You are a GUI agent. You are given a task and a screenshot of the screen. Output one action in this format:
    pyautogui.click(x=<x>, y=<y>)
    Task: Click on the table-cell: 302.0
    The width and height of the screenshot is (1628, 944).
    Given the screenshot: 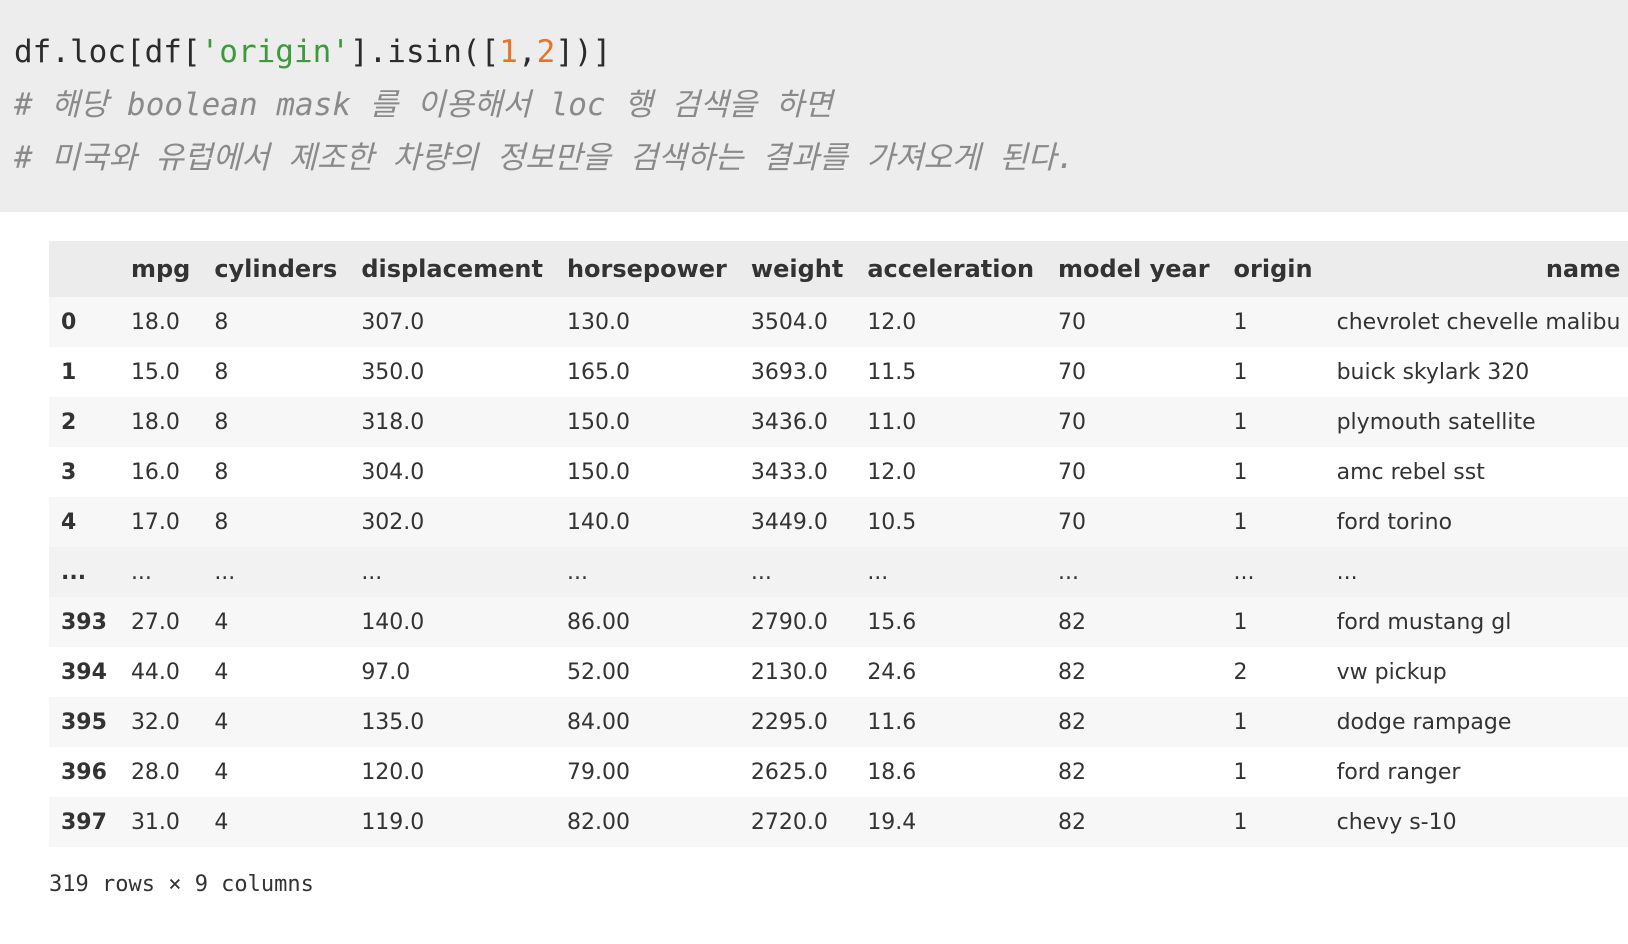 What is the action you would take?
    pyautogui.click(x=393, y=522)
    